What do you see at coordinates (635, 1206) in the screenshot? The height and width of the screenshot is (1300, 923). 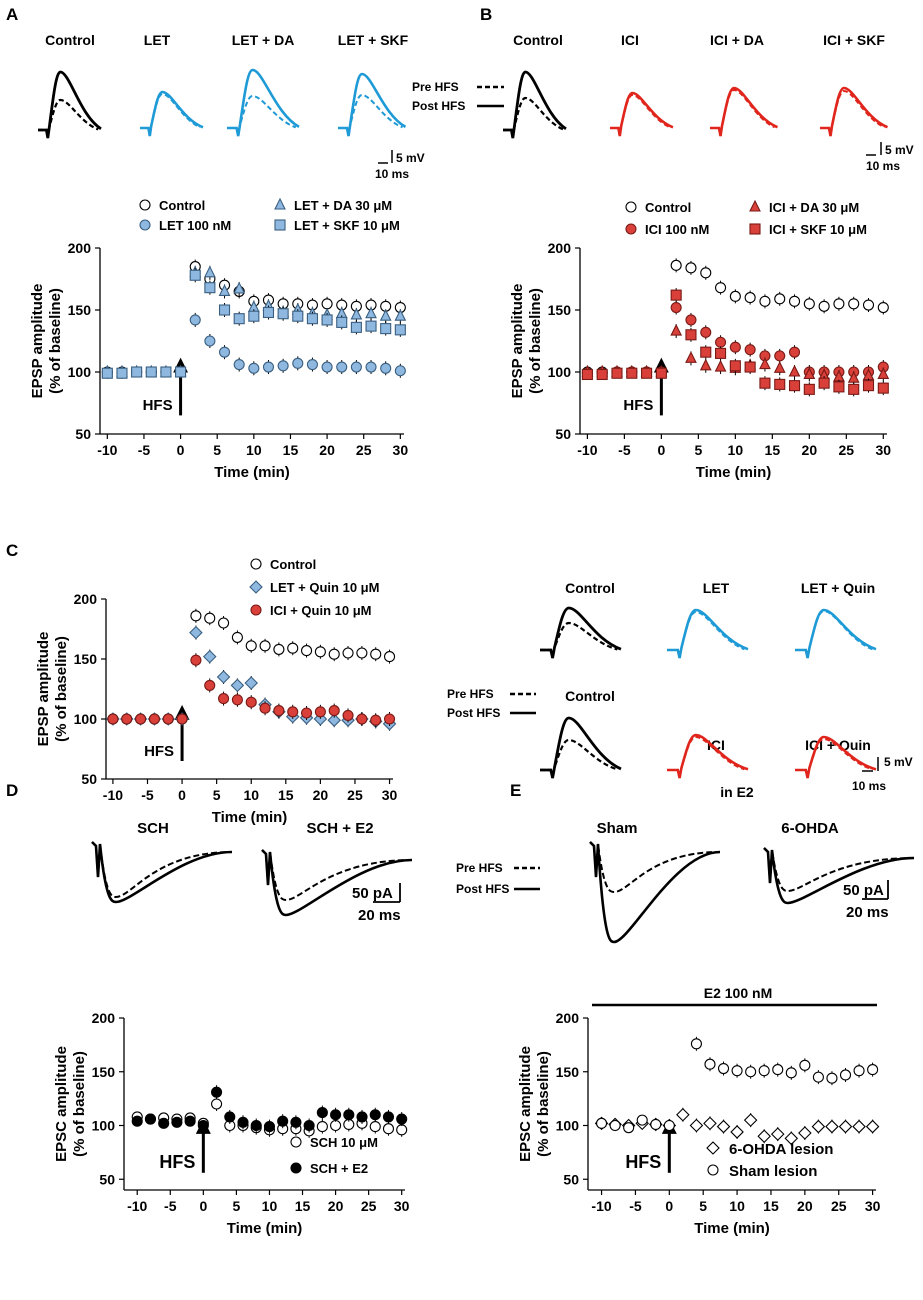 I see `x-tick-label: -5` at bounding box center [635, 1206].